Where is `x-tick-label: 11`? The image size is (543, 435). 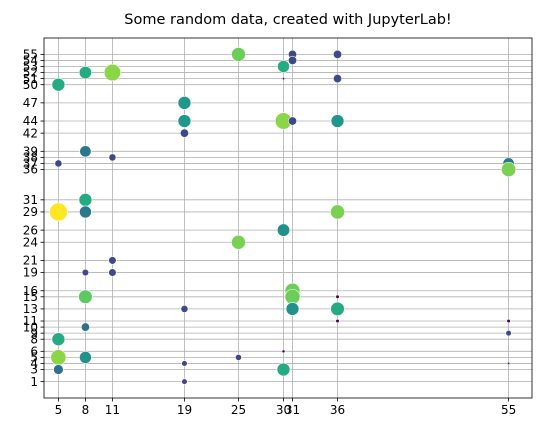 x-tick-label: 11 is located at coordinates (112, 410).